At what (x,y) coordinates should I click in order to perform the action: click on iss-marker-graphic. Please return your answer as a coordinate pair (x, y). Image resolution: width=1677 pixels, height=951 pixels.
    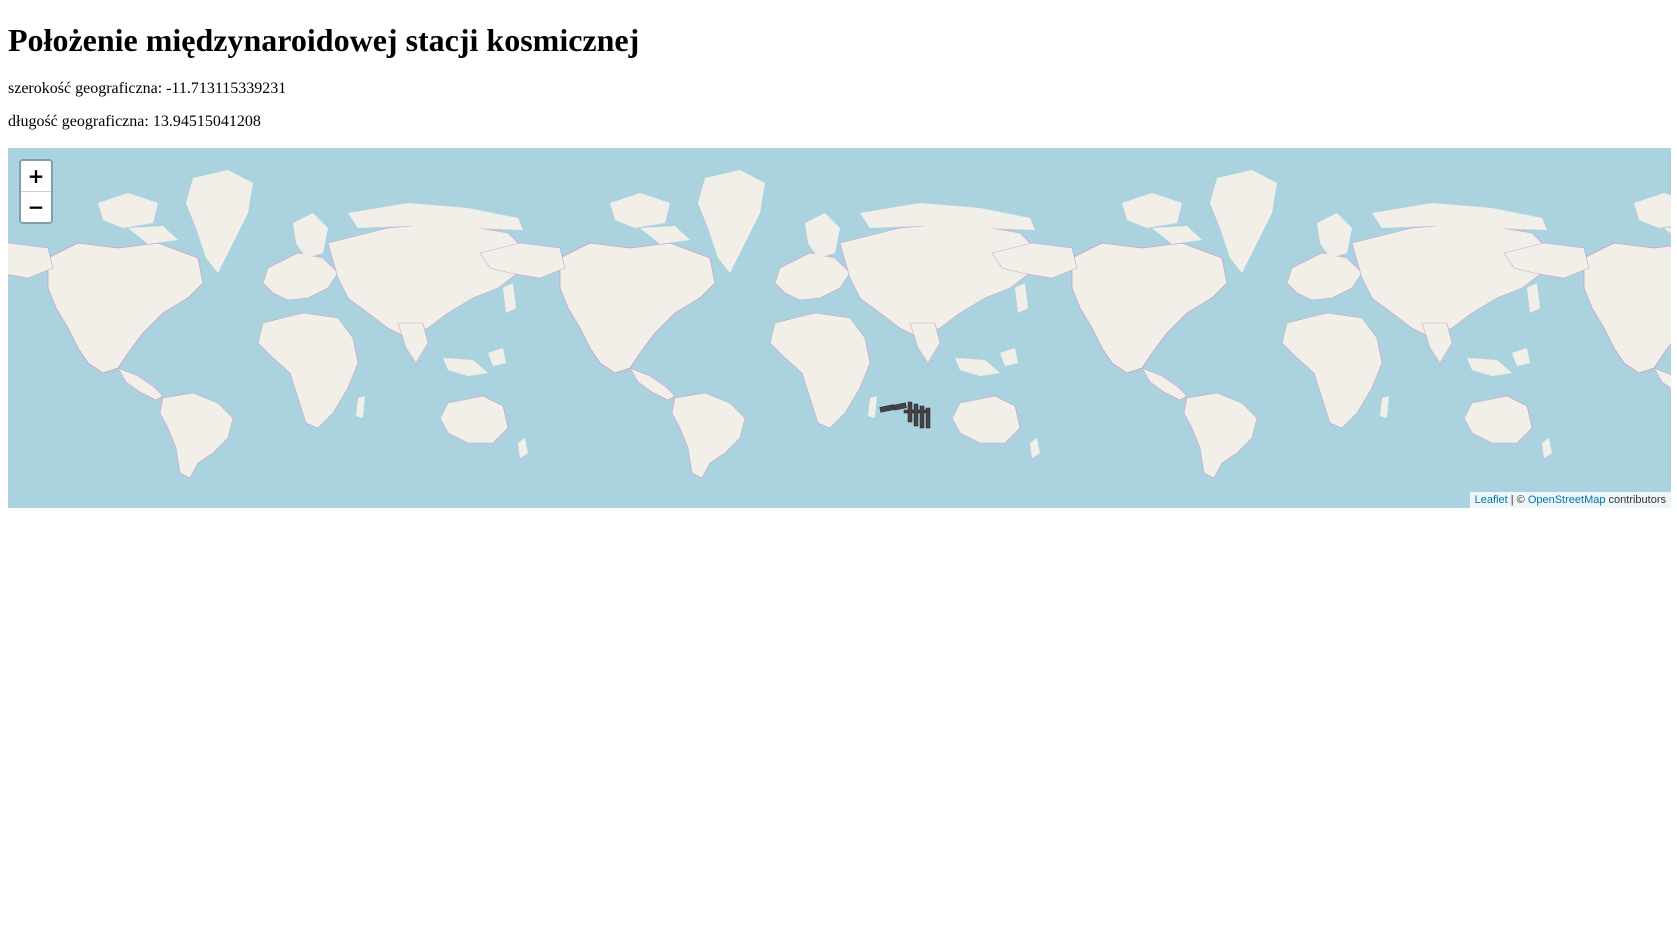
    Looking at the image, I should click on (905, 415).